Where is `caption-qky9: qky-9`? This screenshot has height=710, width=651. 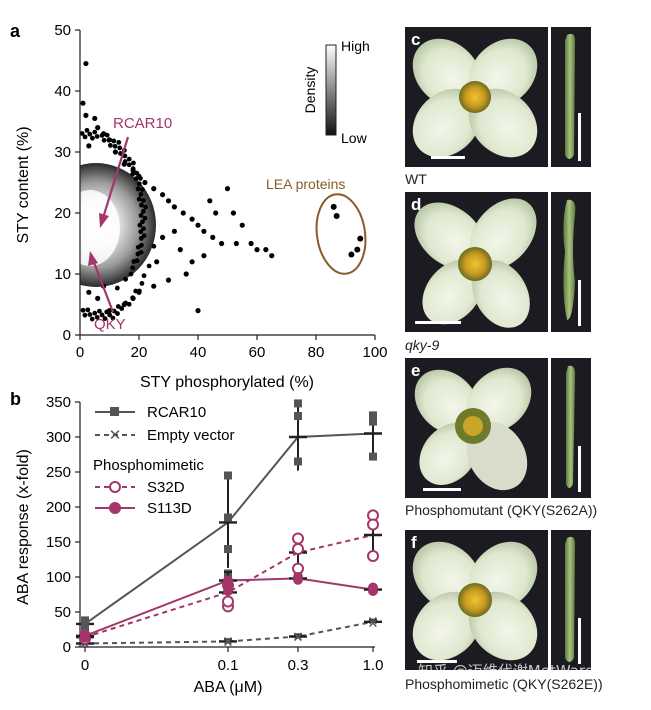 caption-qky9: qky-9 is located at coordinates (422, 345).